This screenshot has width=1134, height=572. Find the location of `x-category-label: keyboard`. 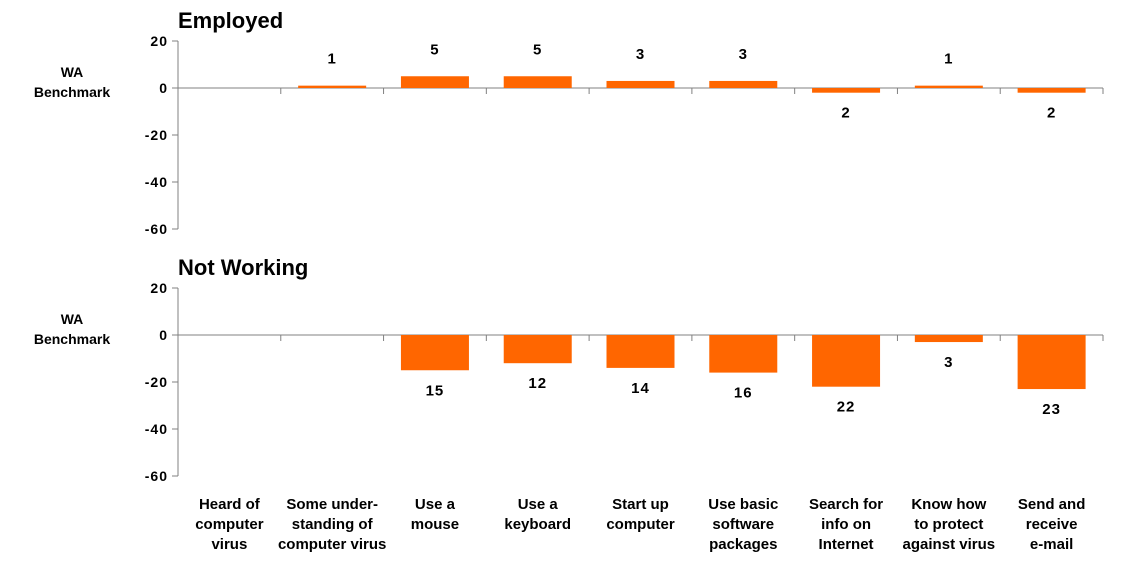

x-category-label: keyboard is located at coordinates (537, 524).